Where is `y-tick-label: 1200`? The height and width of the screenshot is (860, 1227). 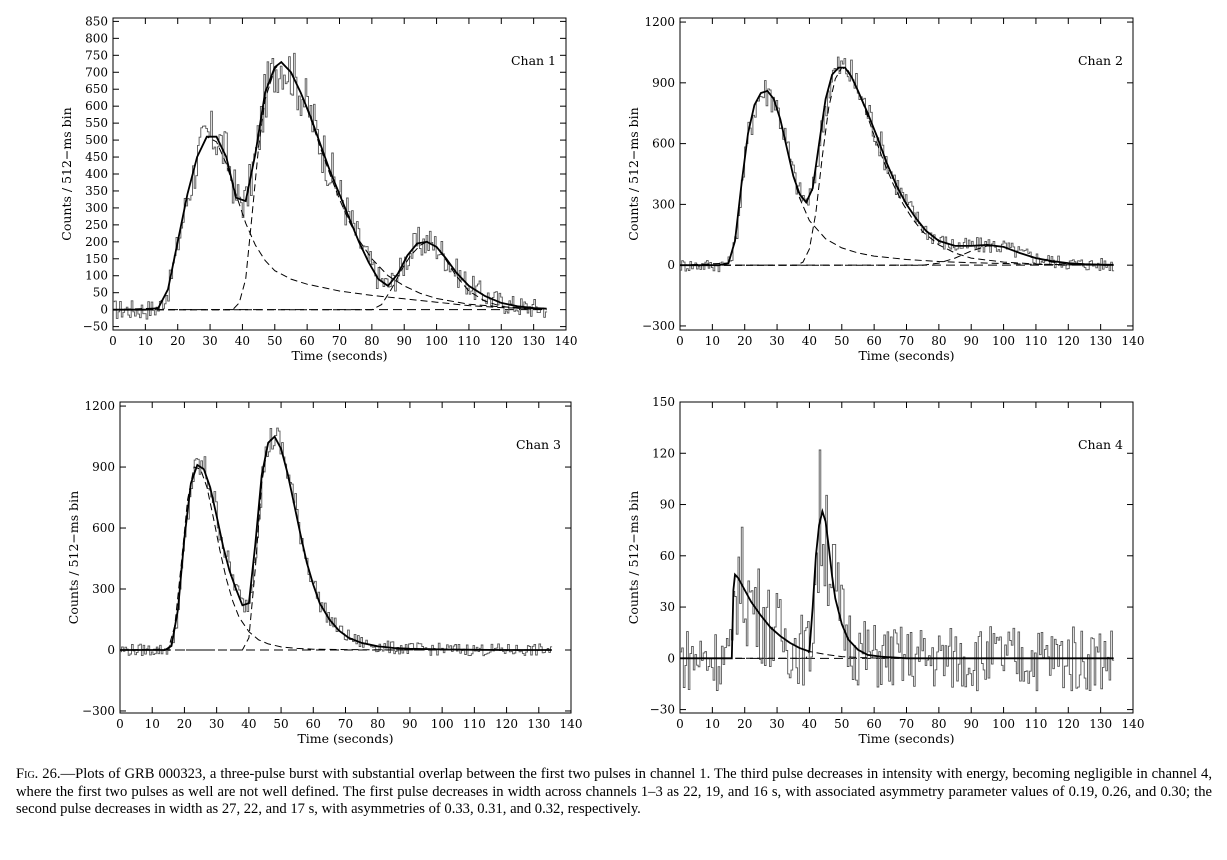 y-tick-label: 1200 is located at coordinates (659, 22).